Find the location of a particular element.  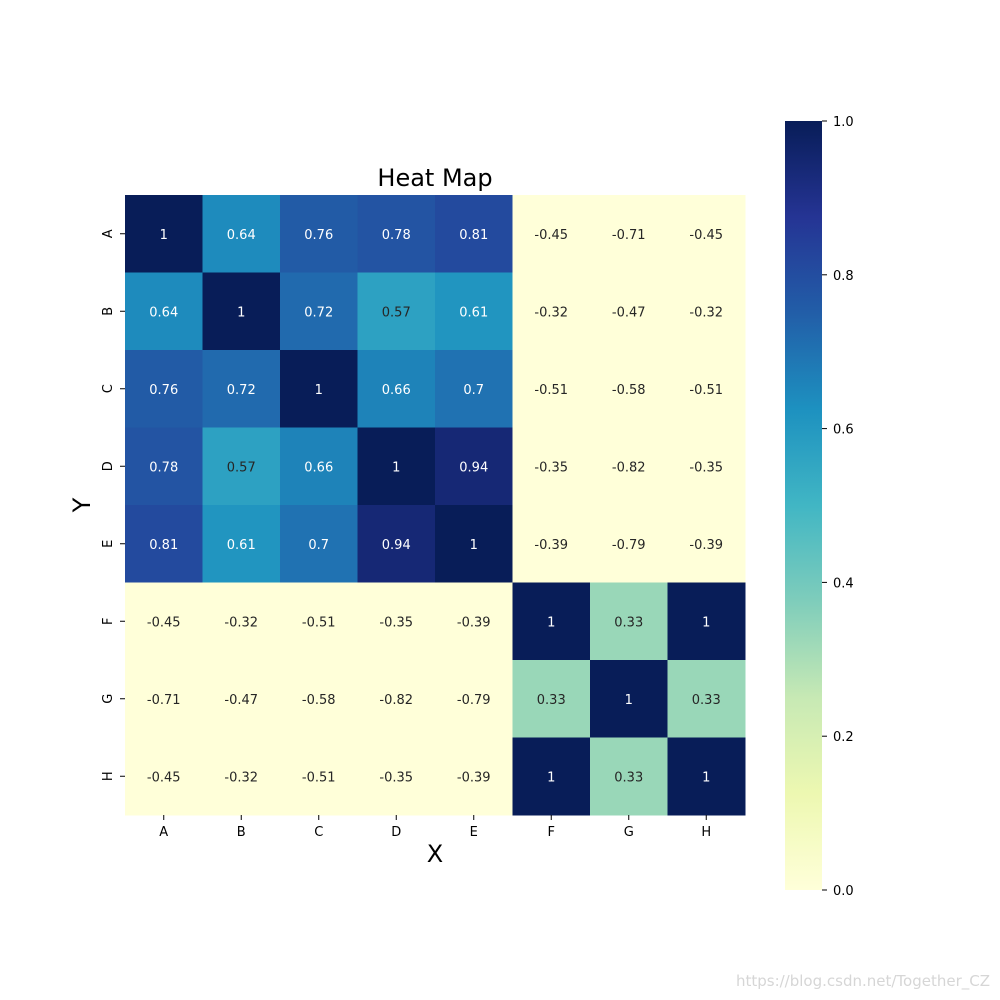

y-tick-label: C is located at coordinates (108, 388).